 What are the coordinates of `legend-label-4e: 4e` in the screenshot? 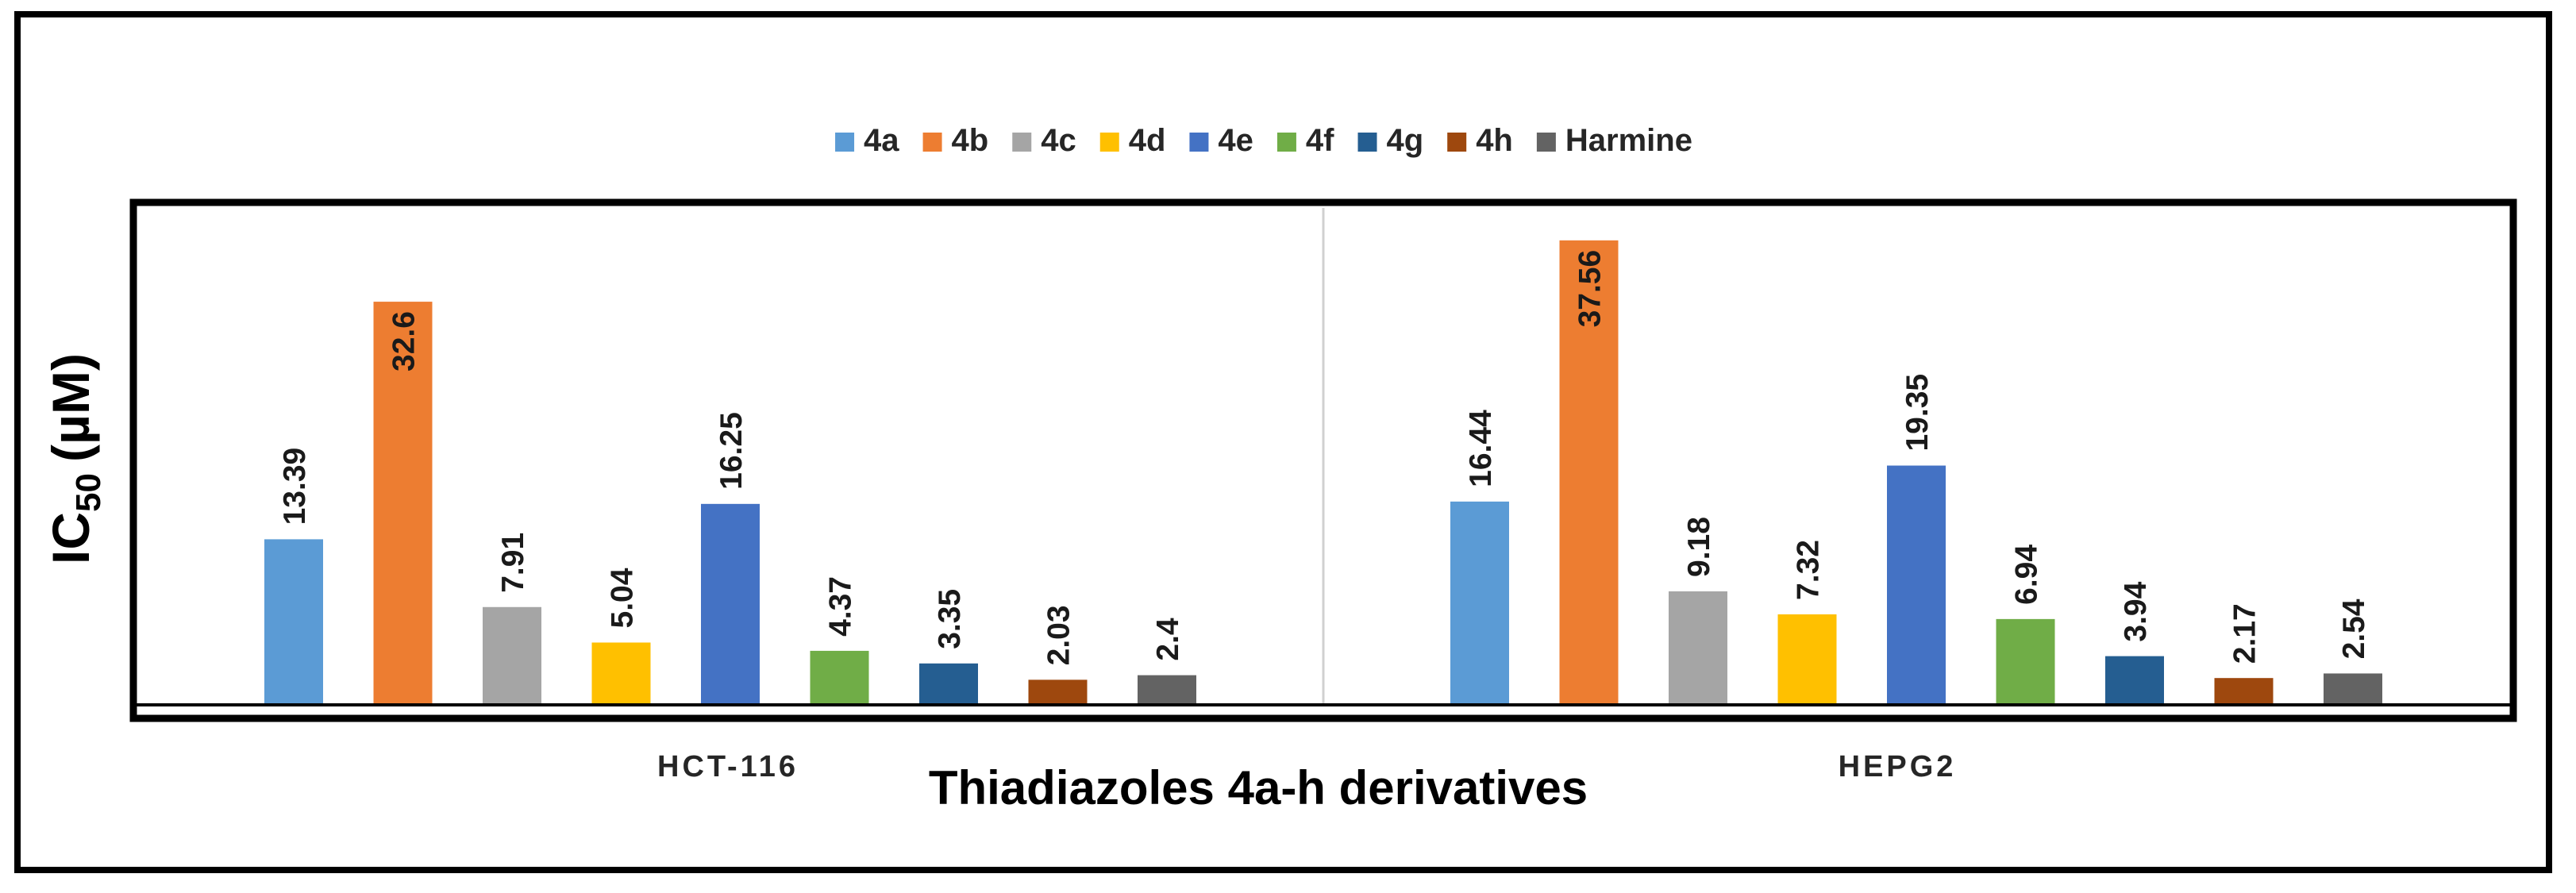 It's located at (1235, 140).